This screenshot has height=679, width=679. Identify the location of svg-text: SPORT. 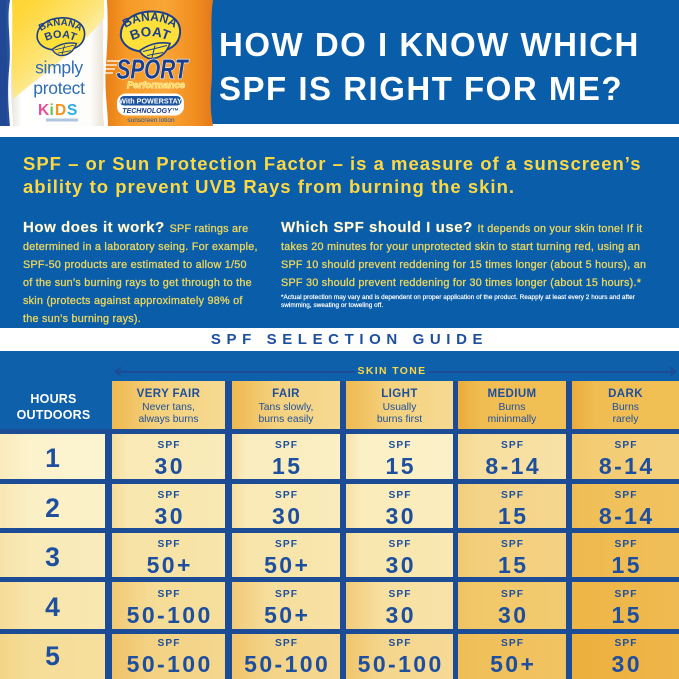
(153, 70).